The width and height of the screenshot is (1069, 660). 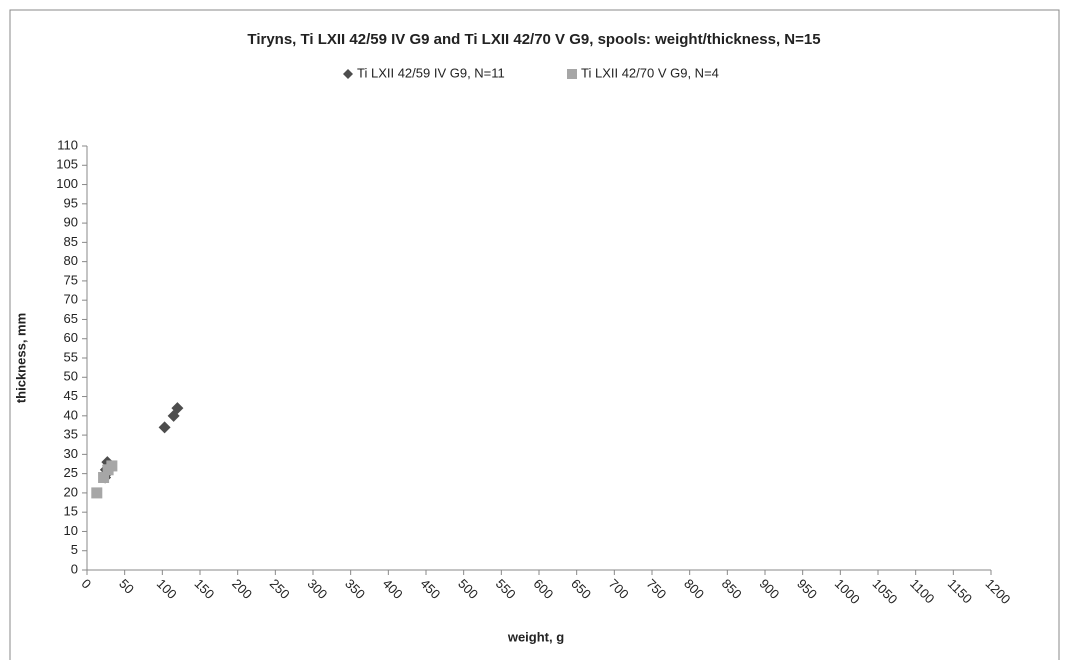 I want to click on y-tick-label: 90, so click(x=71, y=222).